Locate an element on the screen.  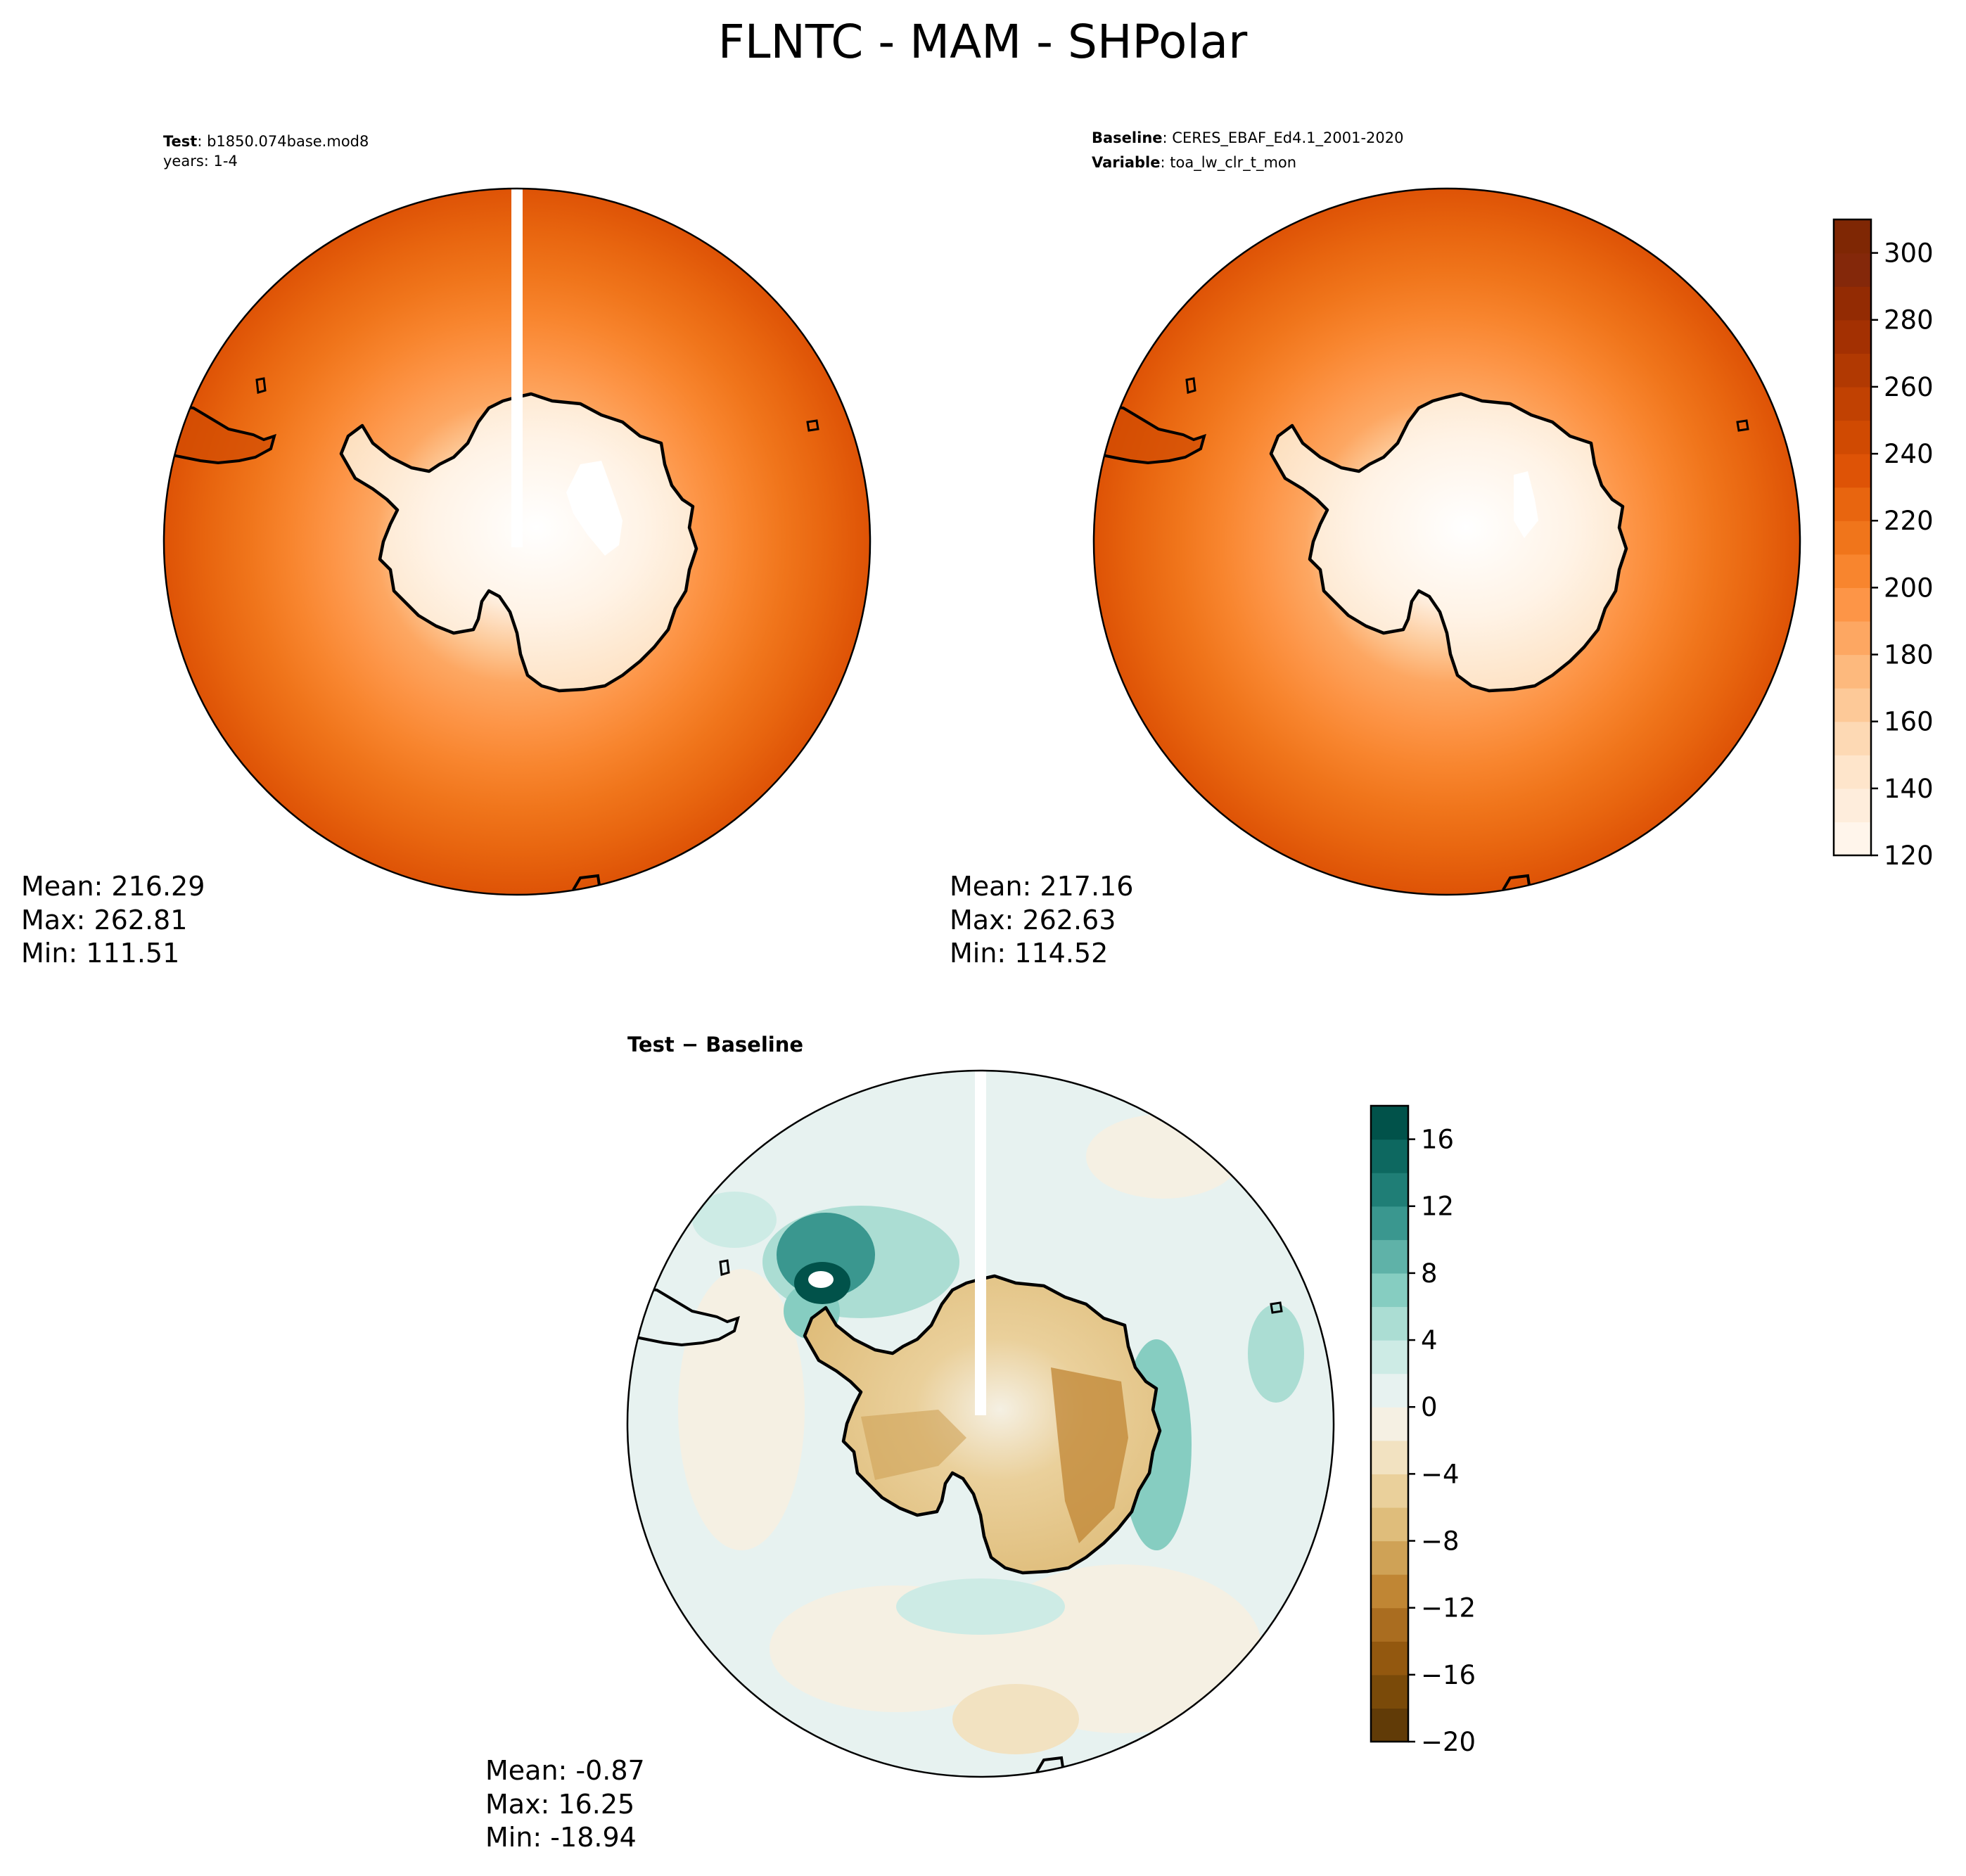
test-max: Max: 262.81 is located at coordinates (104, 921).